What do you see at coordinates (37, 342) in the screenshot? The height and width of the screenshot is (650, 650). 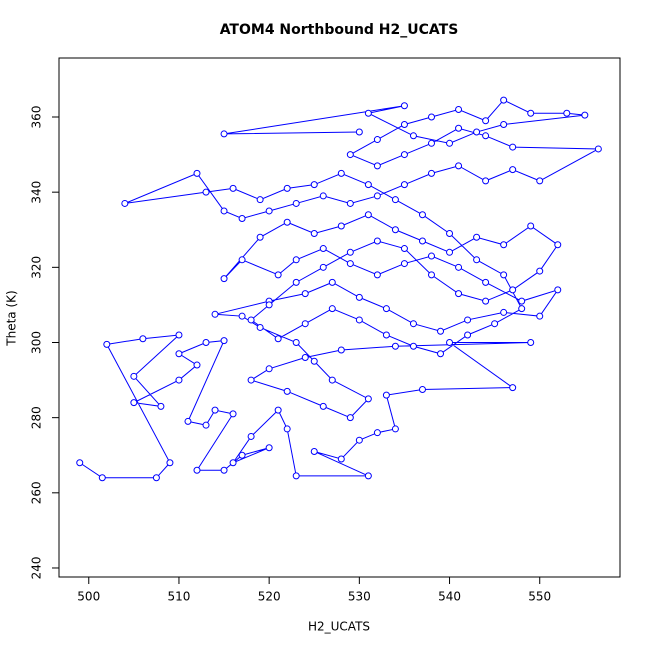 I see `y-tick-label: 300` at bounding box center [37, 342].